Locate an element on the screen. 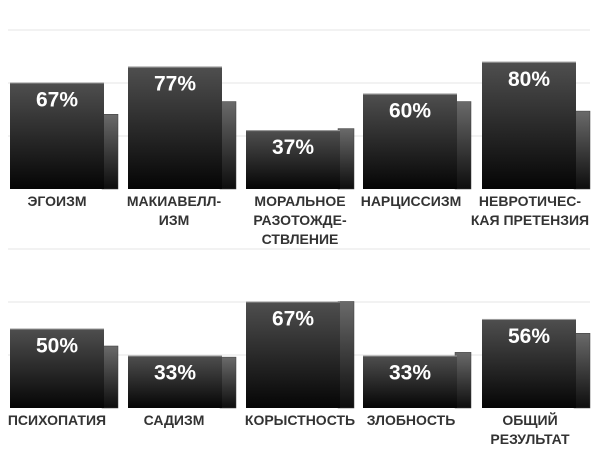 The height and width of the screenshot is (470, 597). value-label: 37% is located at coordinates (293, 147).